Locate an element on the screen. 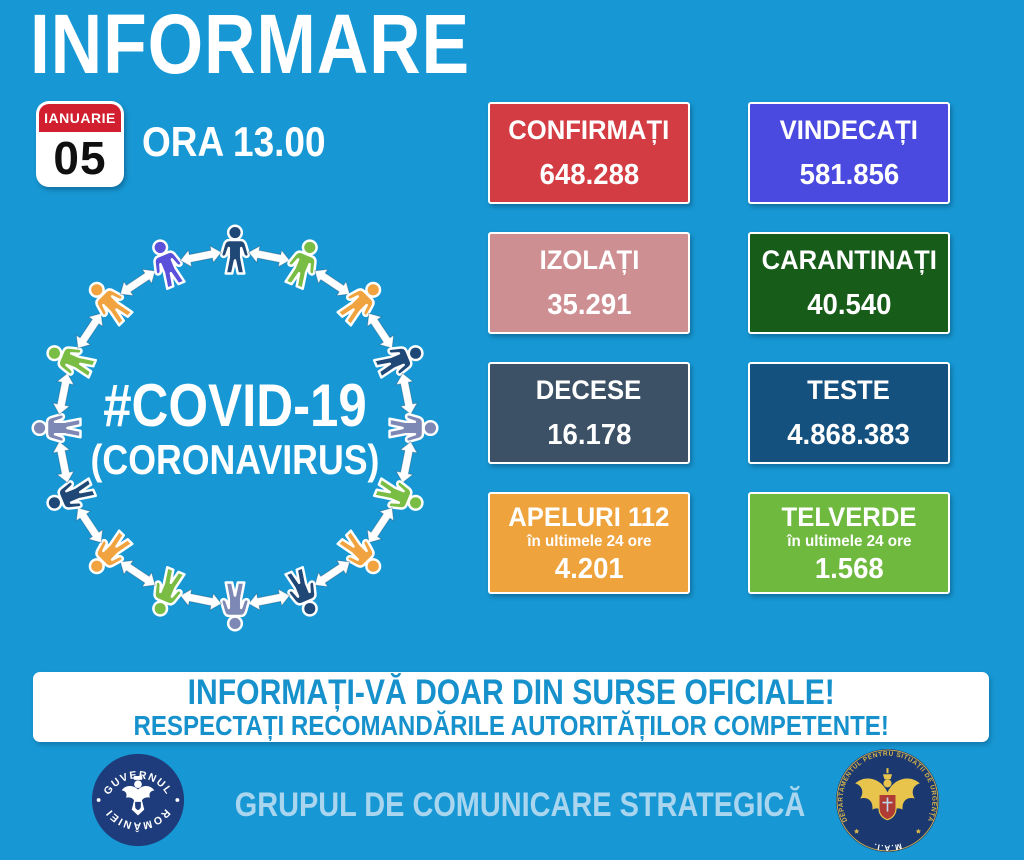  stat-card-carantinati: CARANTINAȚI 40.540 is located at coordinates (849, 283).